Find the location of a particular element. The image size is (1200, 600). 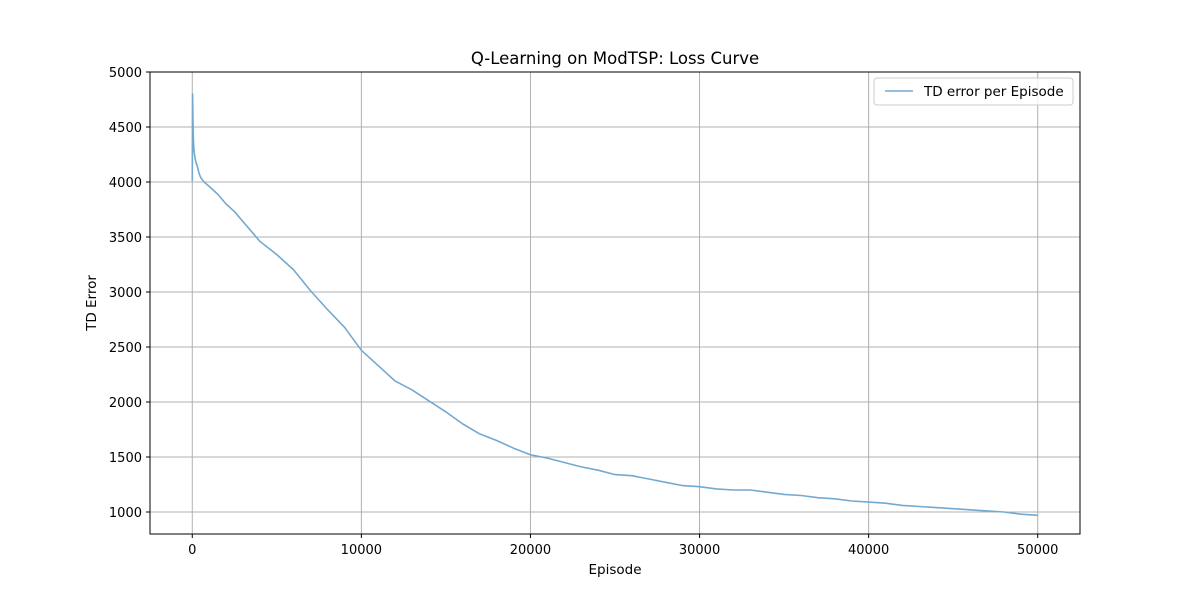

y-axis-label: TD Error is located at coordinates (92, 303).